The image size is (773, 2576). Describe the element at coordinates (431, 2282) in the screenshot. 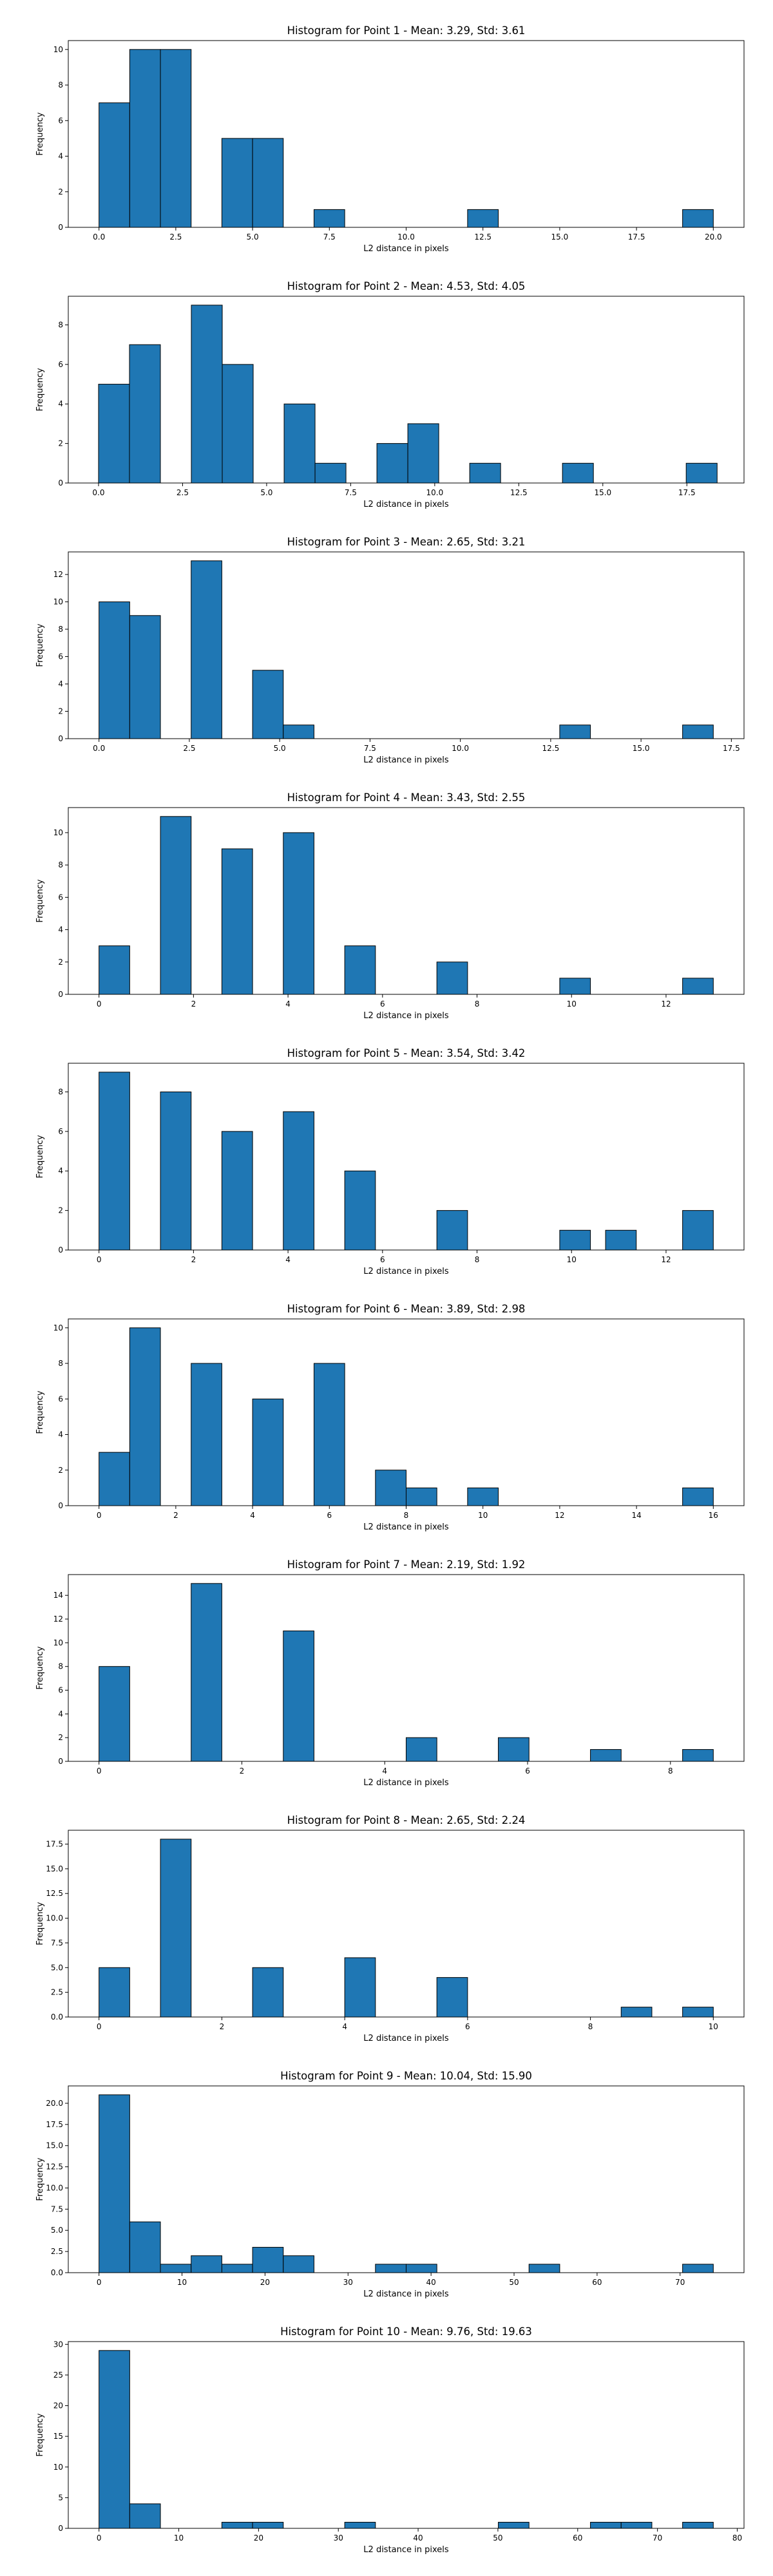

I see `x-tick-label: 40` at that location.